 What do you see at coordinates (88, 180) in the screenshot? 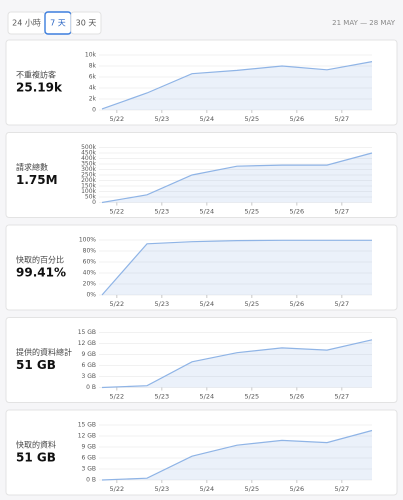
I see `y-tick-label: 200k` at bounding box center [88, 180].